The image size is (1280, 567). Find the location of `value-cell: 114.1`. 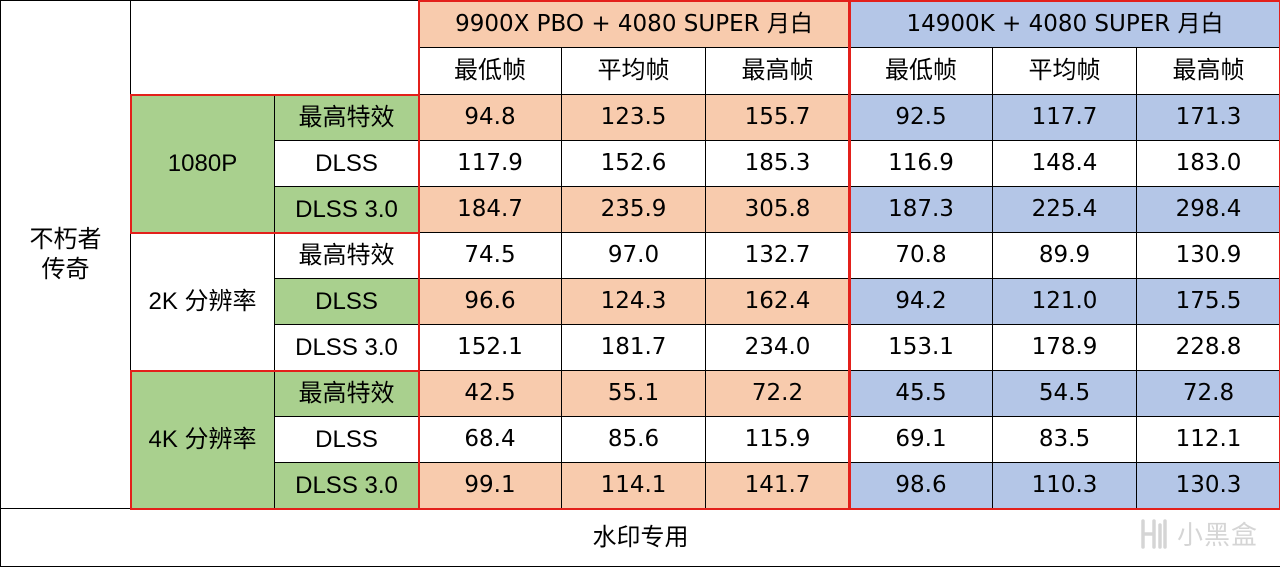

value-cell: 114.1 is located at coordinates (633, 485).